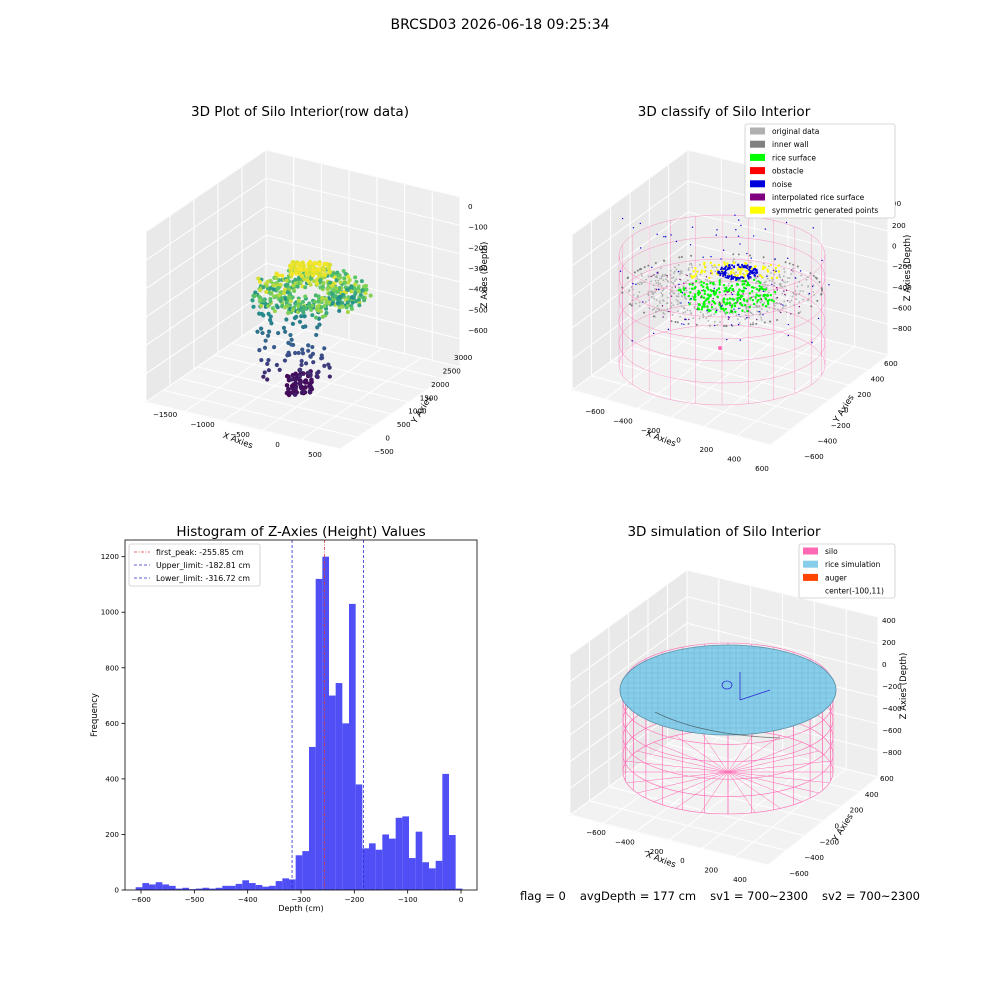 Image resolution: width=1000 pixels, height=1000 pixels. Describe the element at coordinates (315, 454) in the screenshot. I see `raw-x-tick: 500` at that location.